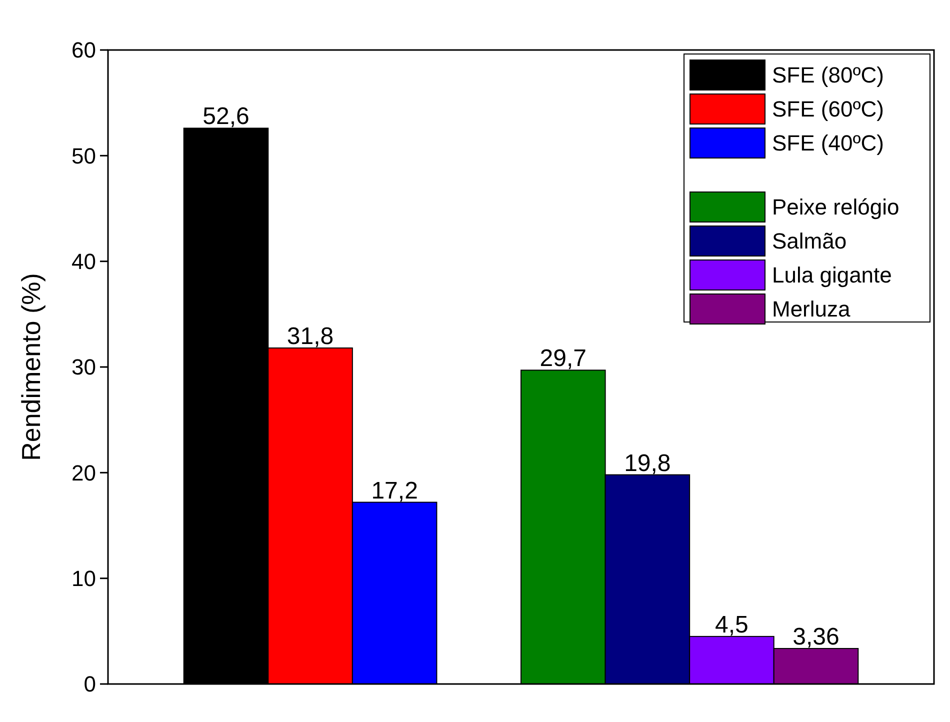 The image size is (950, 722). What do you see at coordinates (647, 463) in the screenshot?
I see `data-label: 19,8` at bounding box center [647, 463].